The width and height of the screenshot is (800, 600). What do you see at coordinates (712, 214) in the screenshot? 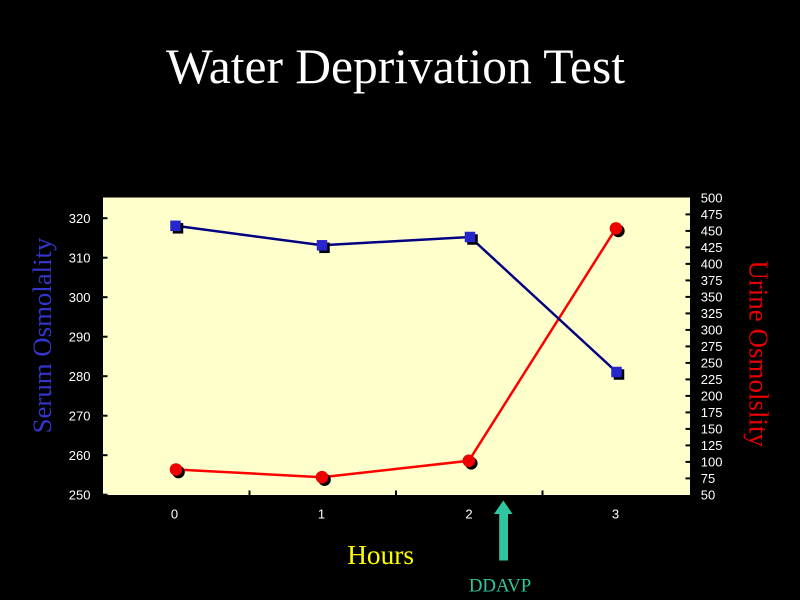
I see `svg-text: 475` at bounding box center [712, 214].